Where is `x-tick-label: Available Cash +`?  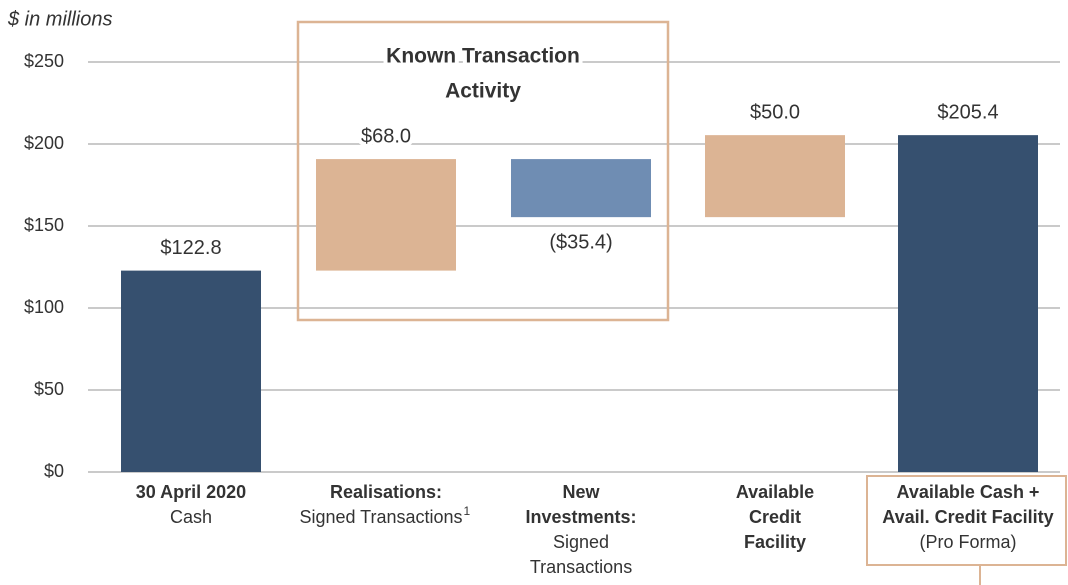 x-tick-label: Available Cash + is located at coordinates (968, 492).